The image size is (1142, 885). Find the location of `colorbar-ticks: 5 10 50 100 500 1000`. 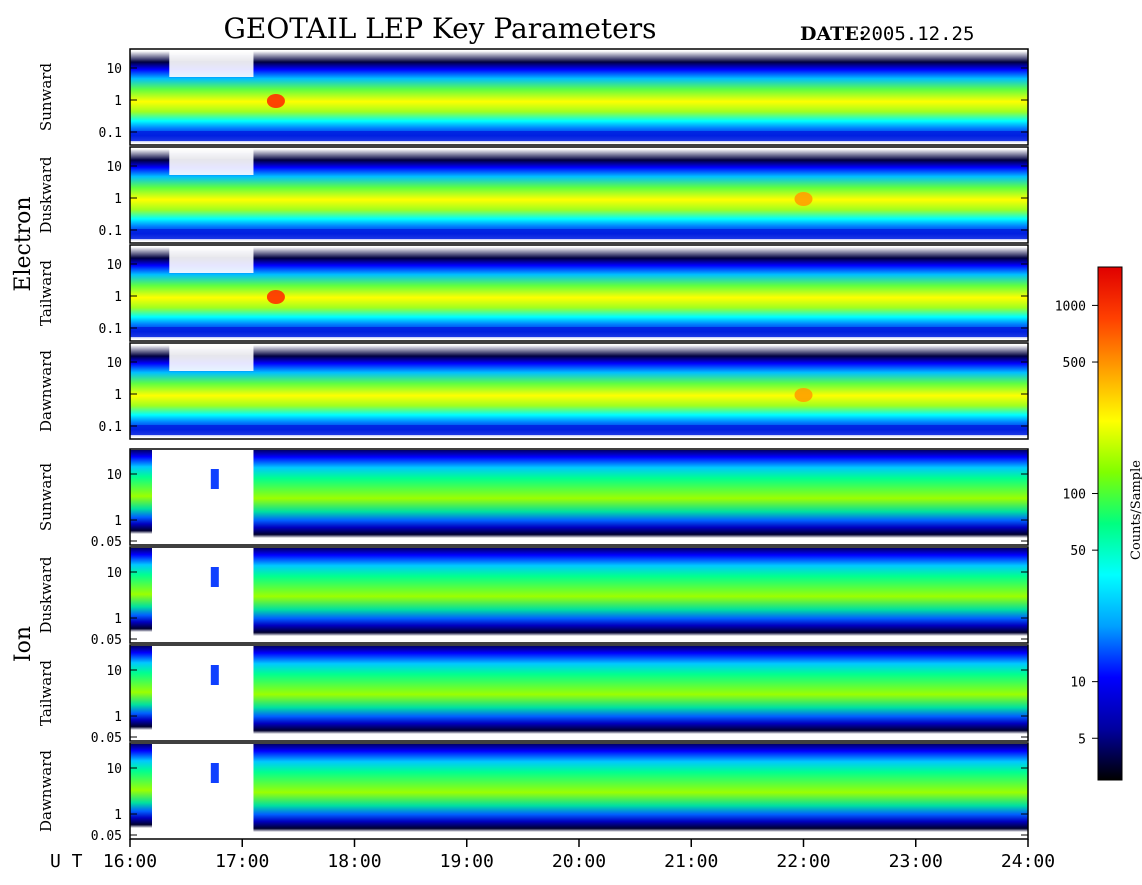

colorbar-ticks: 5 10 50 100 500 1000 is located at coordinates (1076, 523).